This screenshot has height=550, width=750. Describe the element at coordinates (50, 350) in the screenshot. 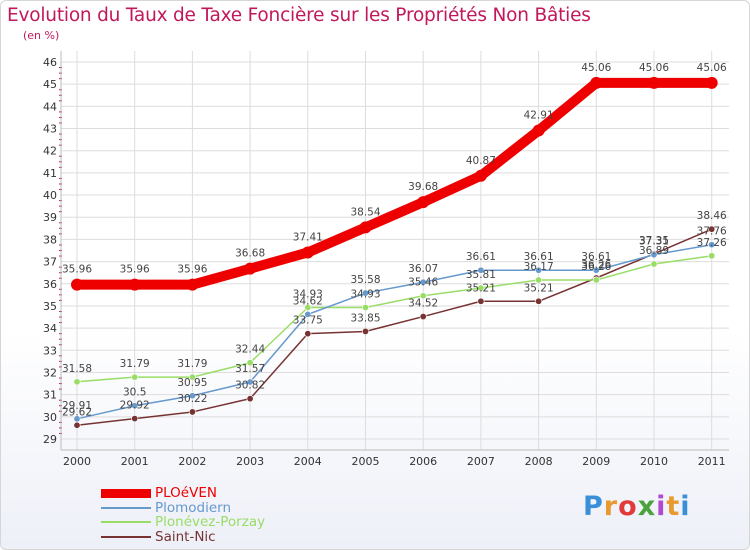

I see `y-tick-label: 33` at that location.